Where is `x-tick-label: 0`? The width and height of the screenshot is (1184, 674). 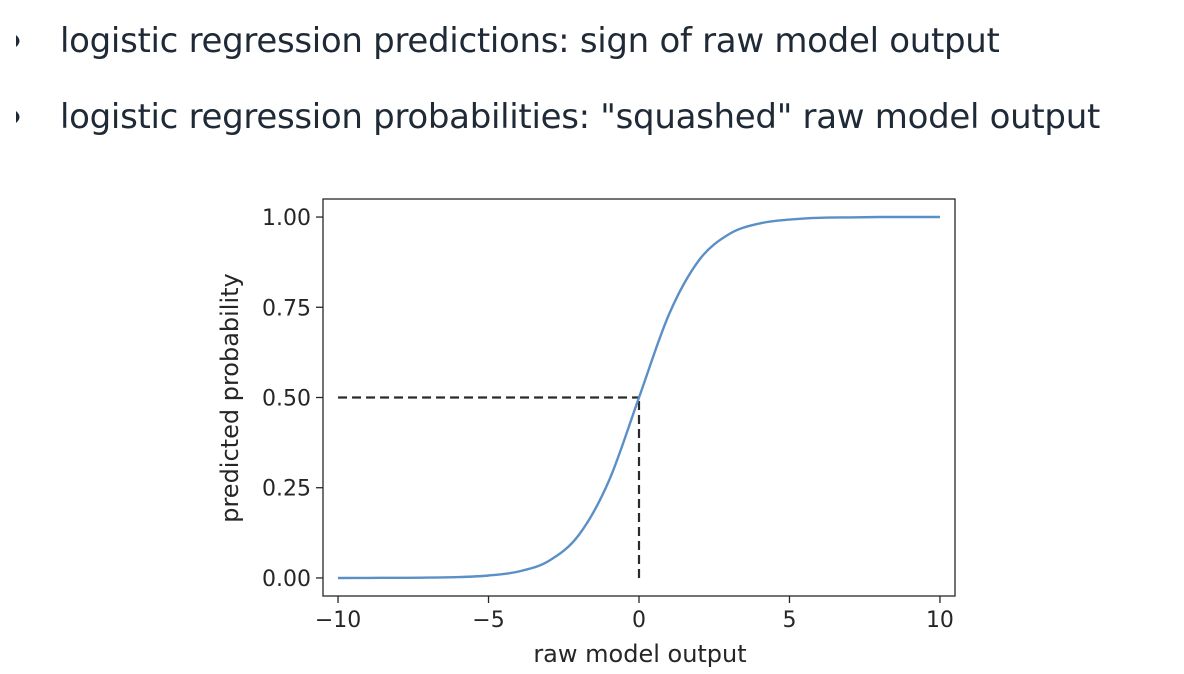 x-tick-label: 0 is located at coordinates (639, 620).